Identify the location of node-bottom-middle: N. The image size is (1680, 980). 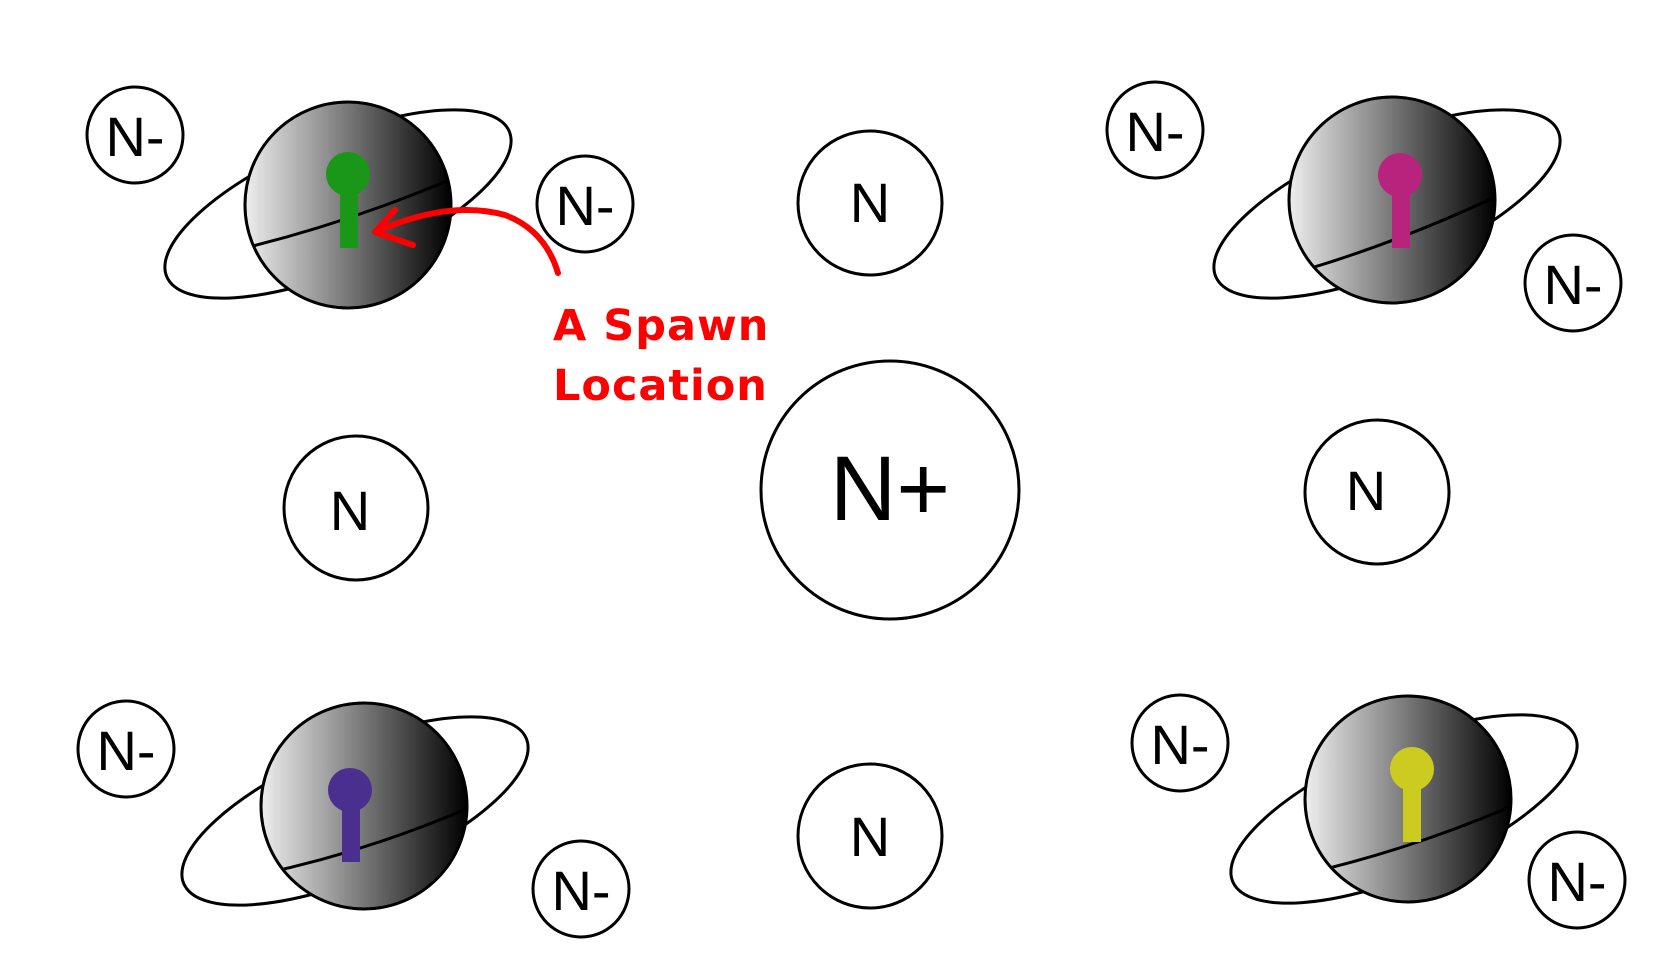
(870, 836).